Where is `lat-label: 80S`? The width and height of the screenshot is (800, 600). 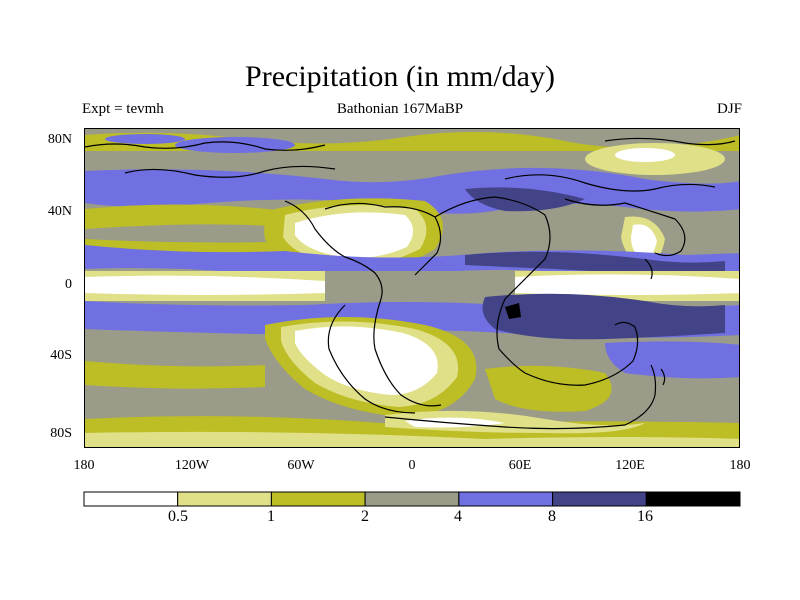
lat-label: 80S is located at coordinates (61, 433).